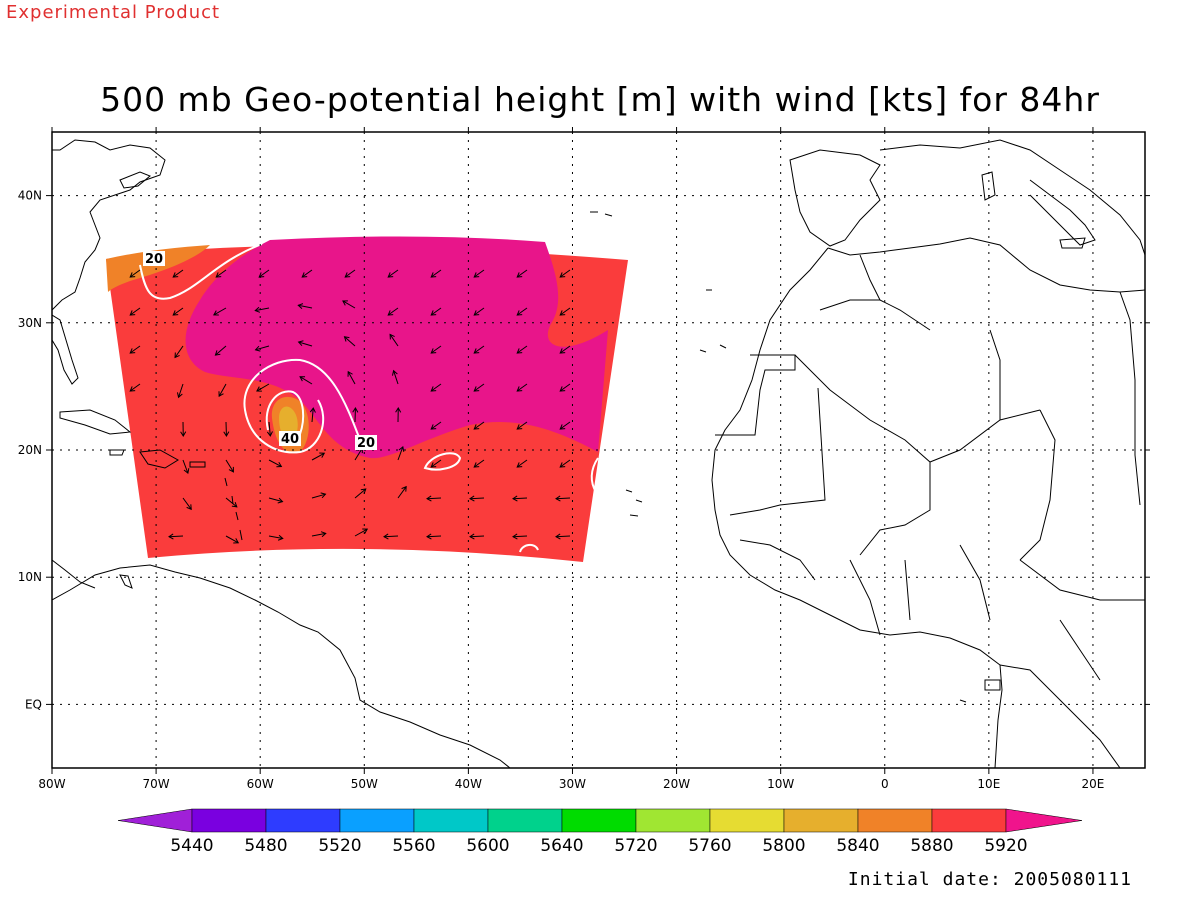 The height and width of the screenshot is (900, 1200). I want to click on x-tick-label: 80W, so click(51, 784).